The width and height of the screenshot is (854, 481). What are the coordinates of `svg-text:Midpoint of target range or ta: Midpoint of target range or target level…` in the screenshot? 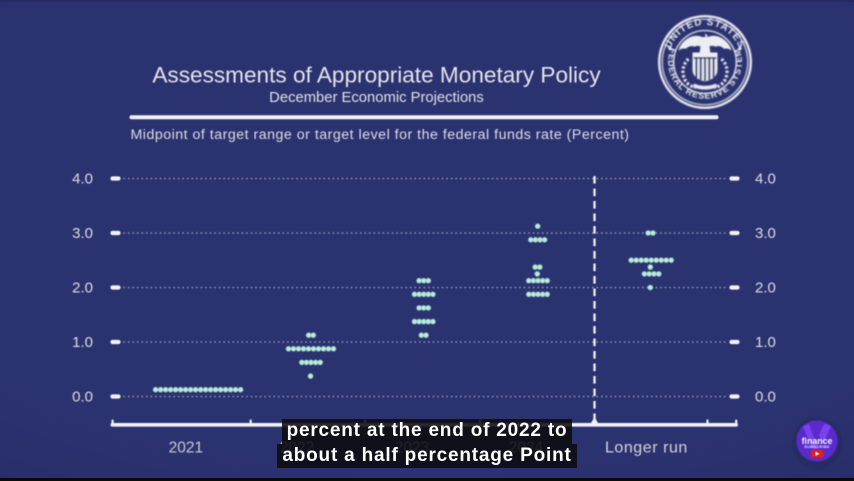 It's located at (379, 135).